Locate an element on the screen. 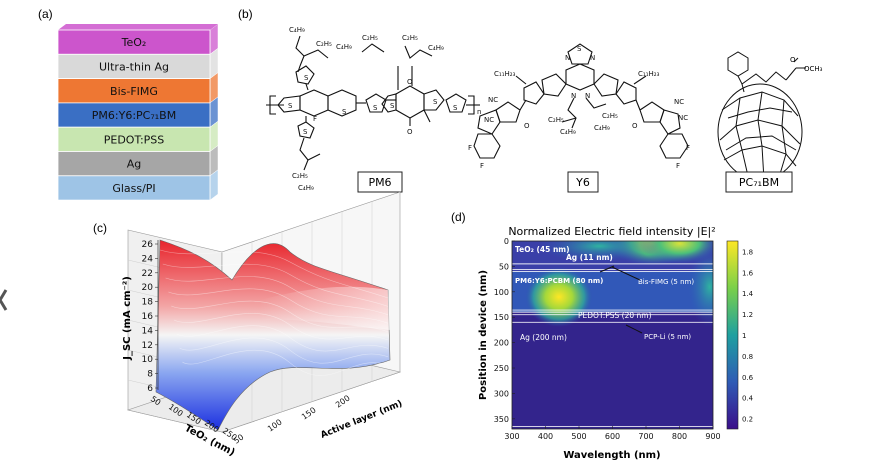 This screenshot has width=878, height=466. field-annotation: PEDOT:PSS (20 nm) is located at coordinates (615, 315).